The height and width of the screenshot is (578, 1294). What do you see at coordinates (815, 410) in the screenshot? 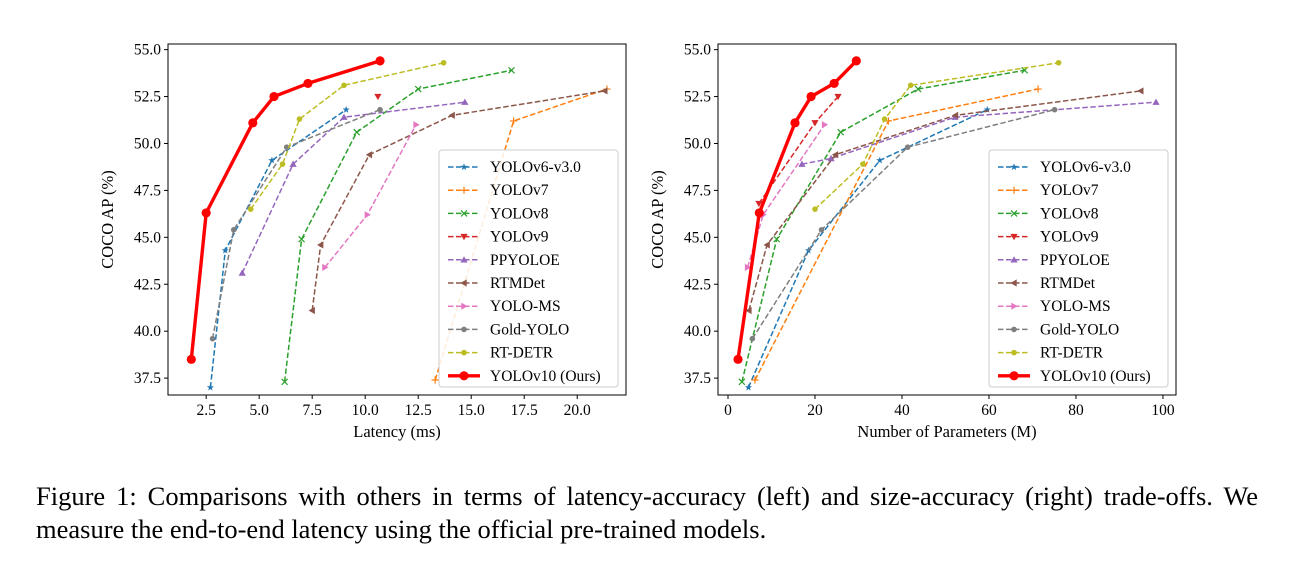
I see `x-tick-label: 20` at bounding box center [815, 410].